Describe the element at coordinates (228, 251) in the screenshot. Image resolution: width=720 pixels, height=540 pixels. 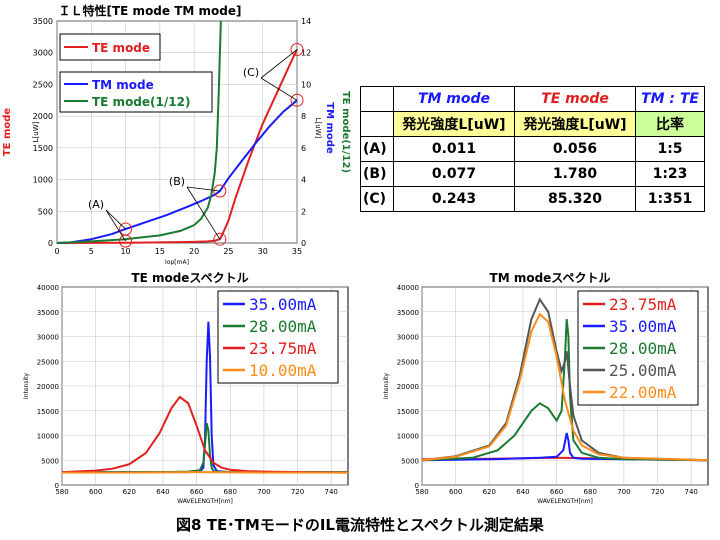
I see `x-tick-label: 25` at that location.